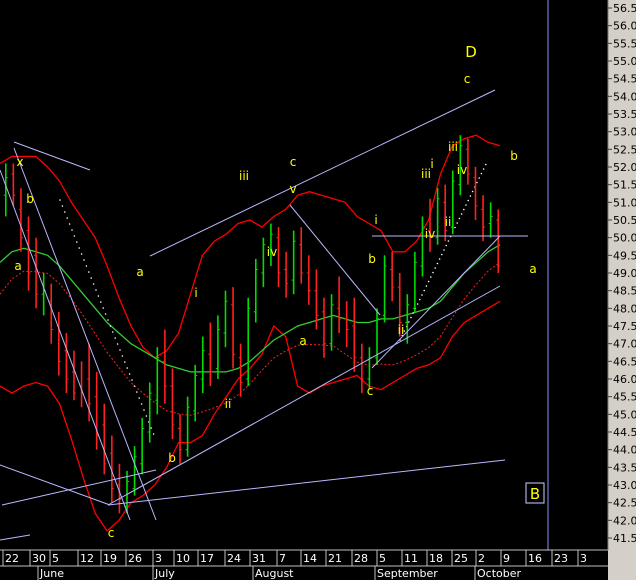 This screenshot has width=636, height=580. What do you see at coordinates (624, 273) in the screenshot?
I see `price-tick-label: 49.0` at bounding box center [624, 273].